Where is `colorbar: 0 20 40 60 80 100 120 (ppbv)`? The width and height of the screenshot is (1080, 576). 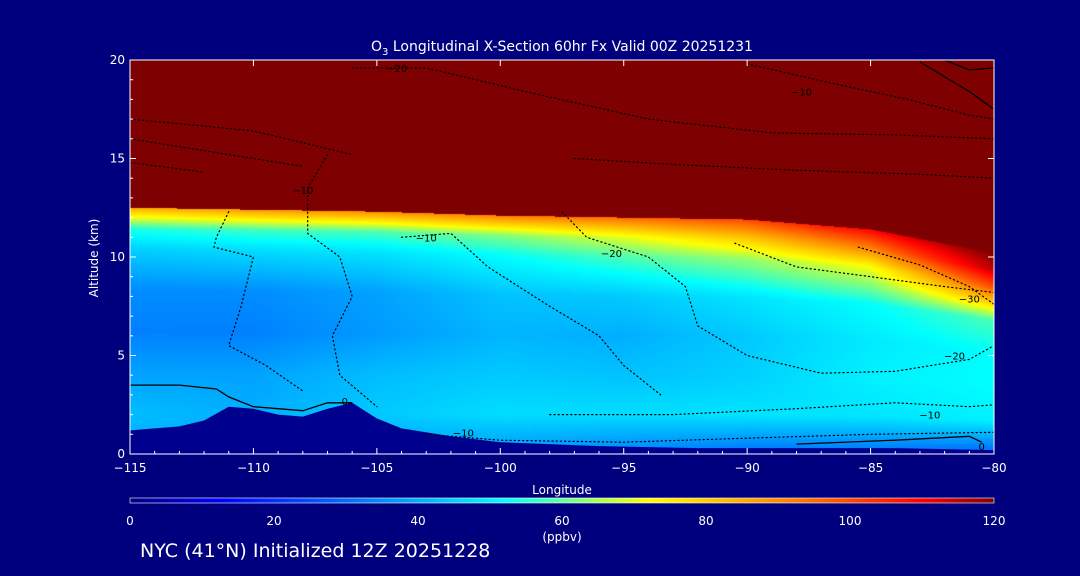
colorbar: 0 20 40 60 80 100 120 (ppbv) is located at coordinates (565, 520).